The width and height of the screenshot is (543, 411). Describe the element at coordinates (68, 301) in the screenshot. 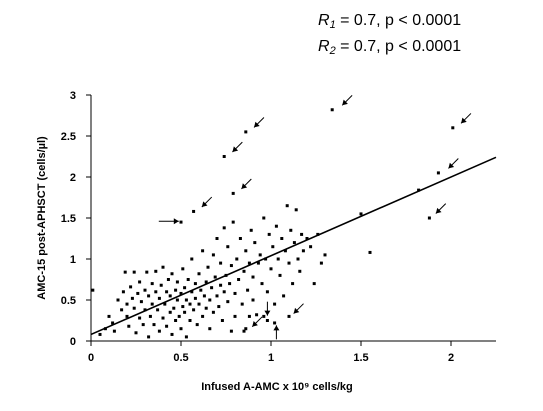

I see `y-tick-label: 0.5` at that location.